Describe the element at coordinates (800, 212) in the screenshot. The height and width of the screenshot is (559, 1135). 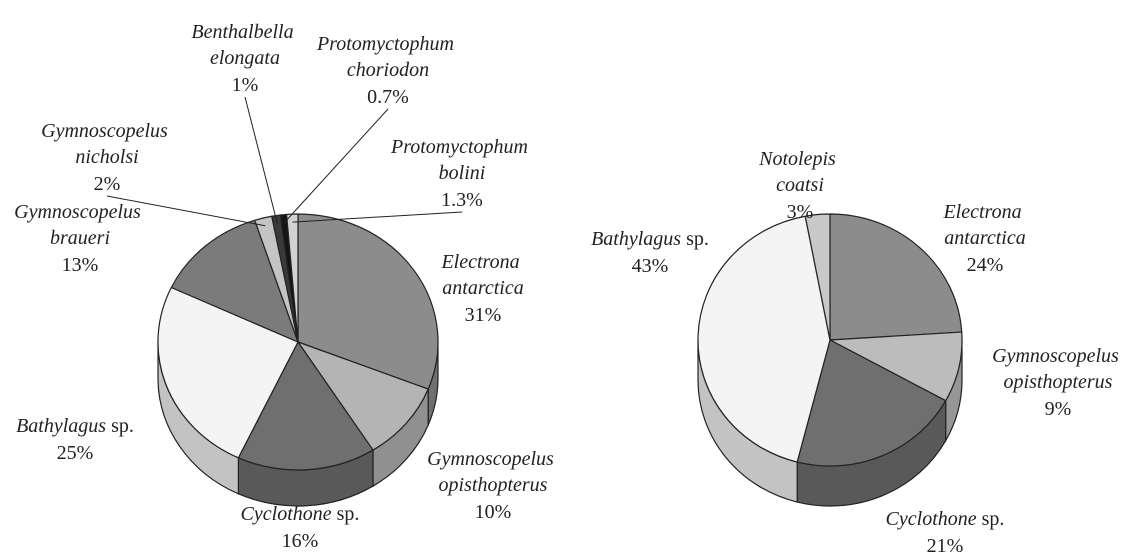
I see `value-label: 3%` at that location.